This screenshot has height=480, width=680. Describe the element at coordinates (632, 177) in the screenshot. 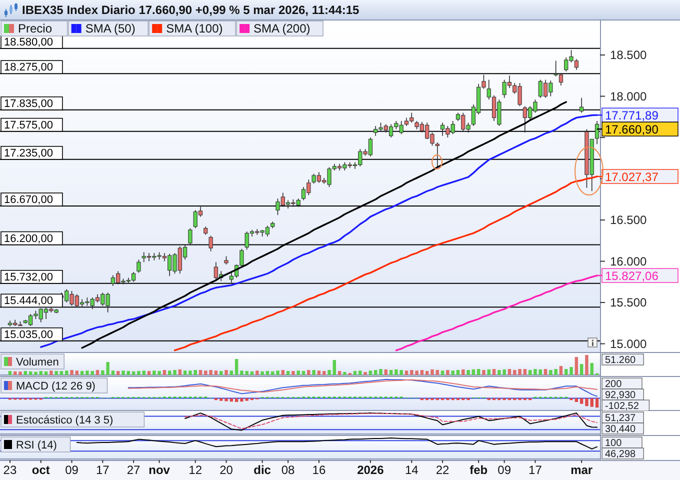

I see `data-label: 17.027,37` at that location.